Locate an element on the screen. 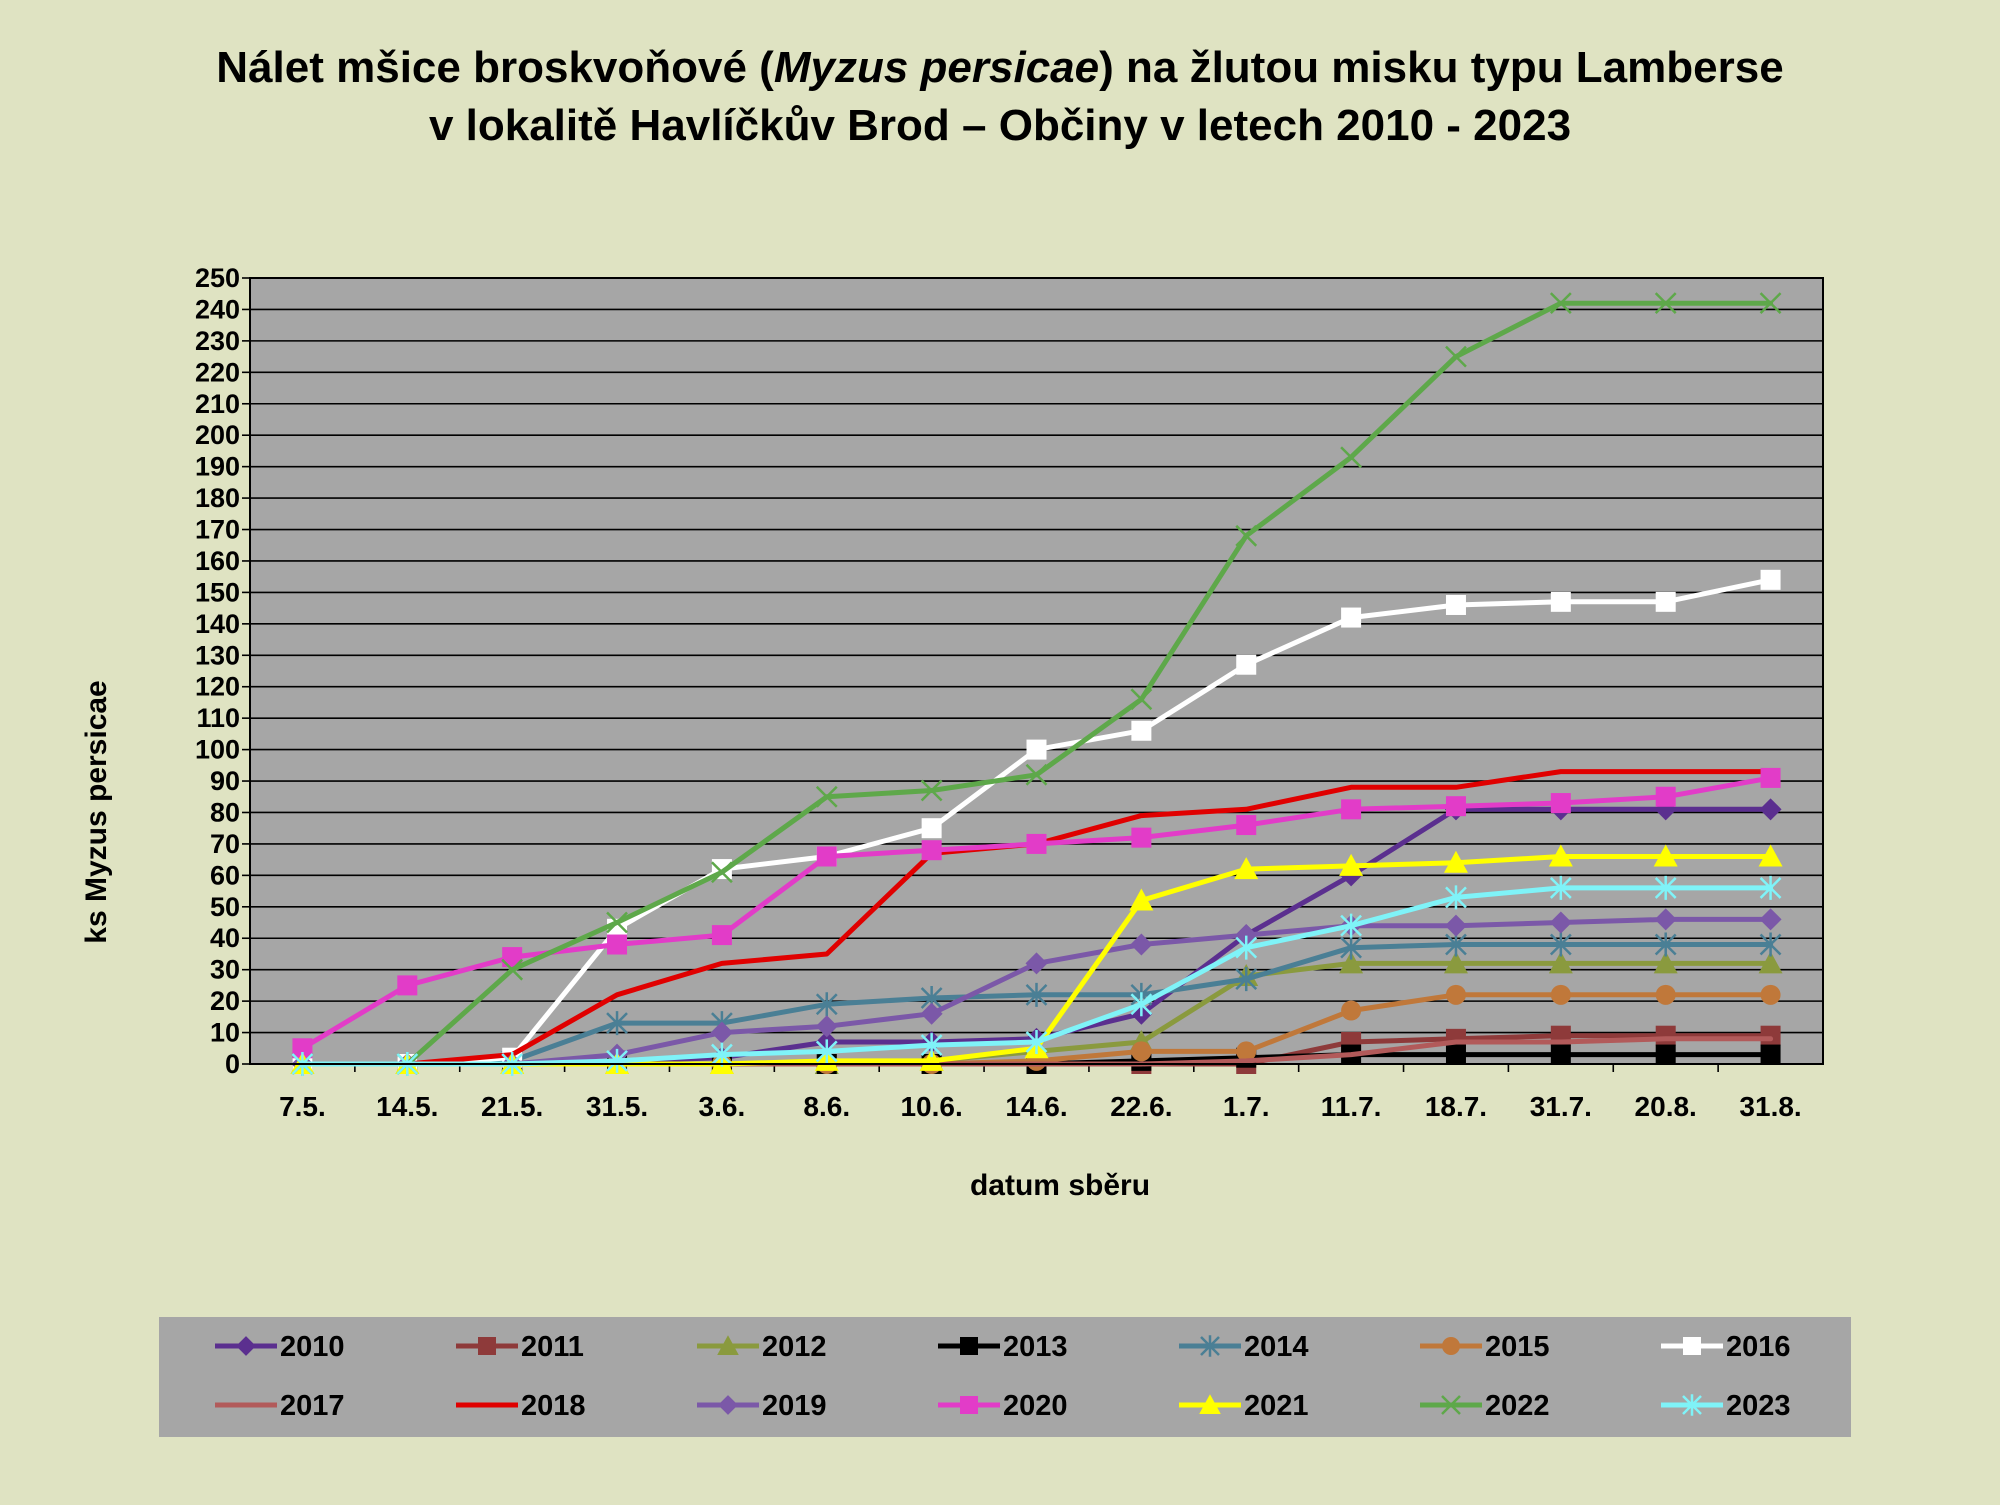  x-tick-label: 18.7. is located at coordinates (1456, 1106).